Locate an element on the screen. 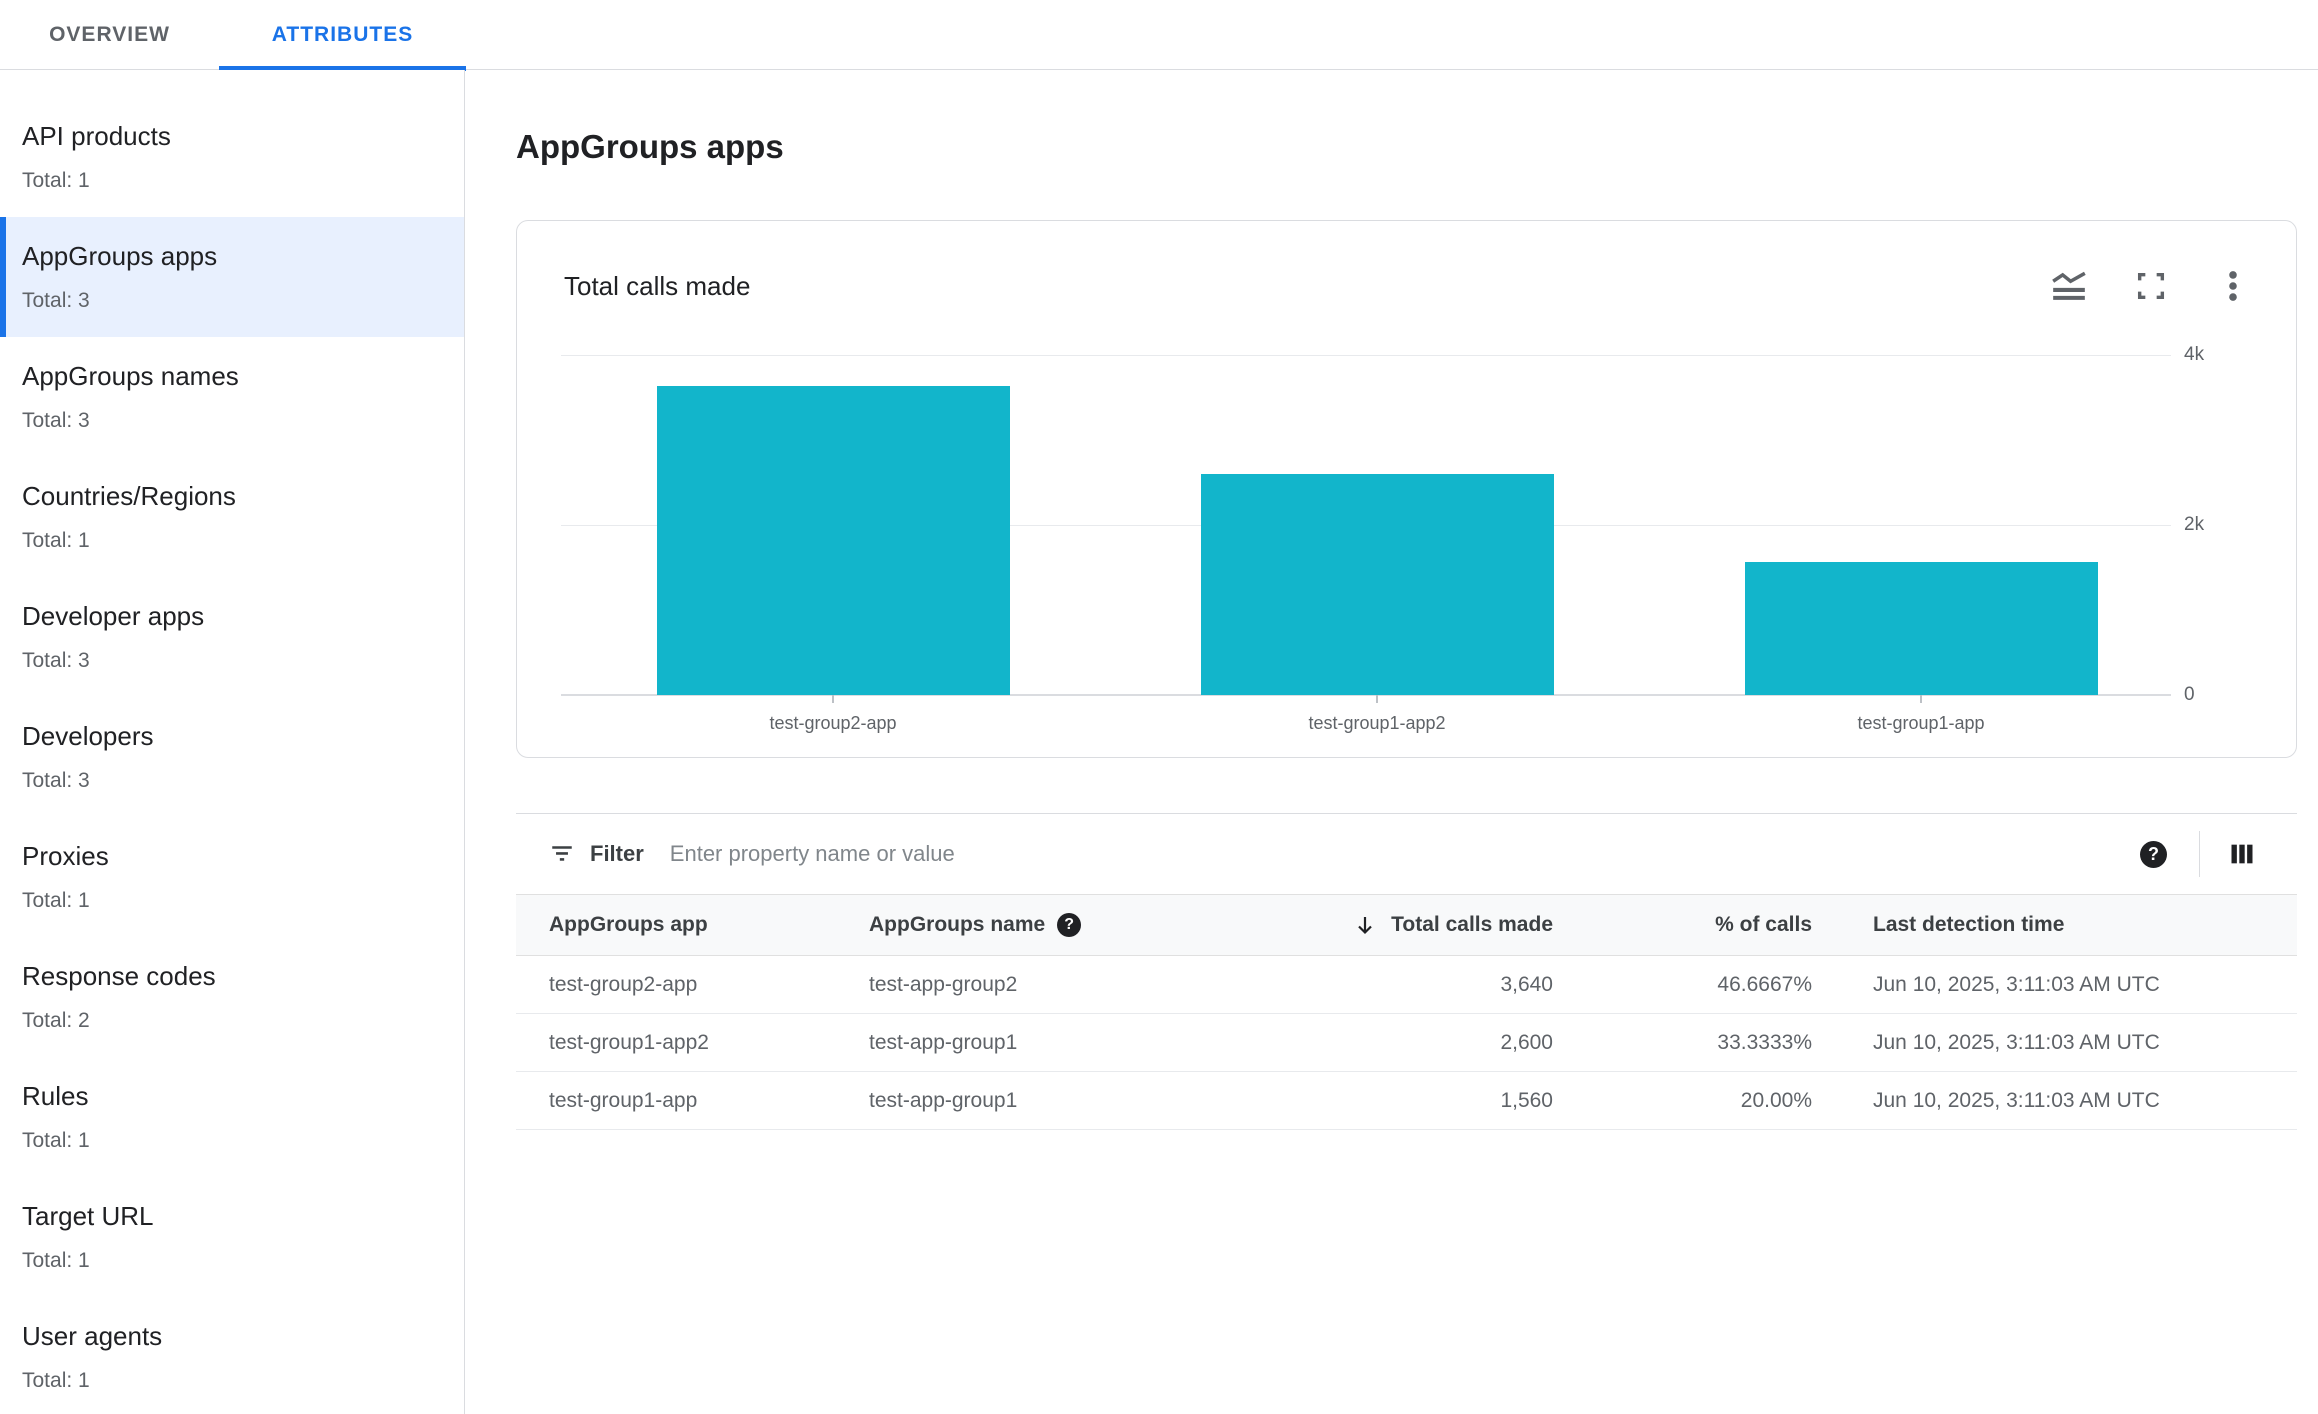 The width and height of the screenshot is (2318, 1414). cell-pct-of-calls: 33.3333% is located at coordinates (1764, 1042).